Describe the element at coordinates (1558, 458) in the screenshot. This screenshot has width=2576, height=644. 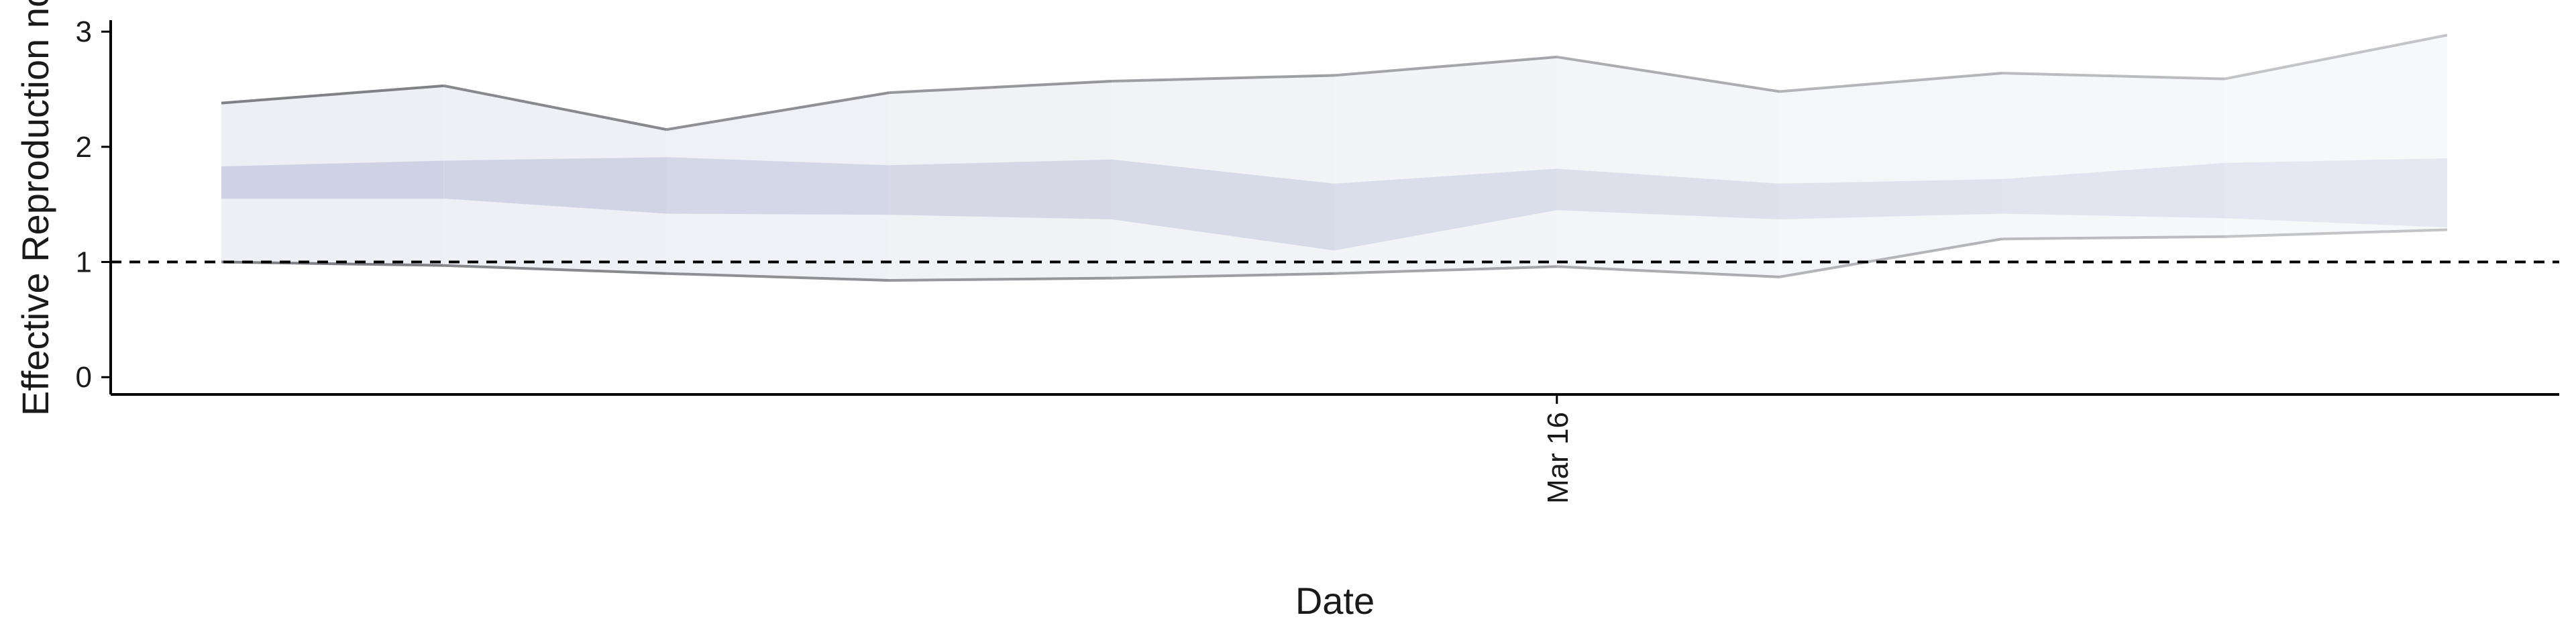
I see `x-tick-label: Mar 16` at that location.